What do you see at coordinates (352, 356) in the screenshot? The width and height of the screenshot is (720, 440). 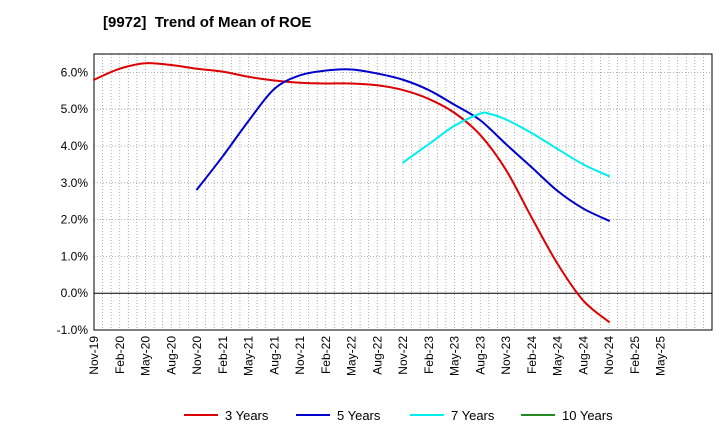 I see `x-tick-label: May-22` at bounding box center [352, 356].